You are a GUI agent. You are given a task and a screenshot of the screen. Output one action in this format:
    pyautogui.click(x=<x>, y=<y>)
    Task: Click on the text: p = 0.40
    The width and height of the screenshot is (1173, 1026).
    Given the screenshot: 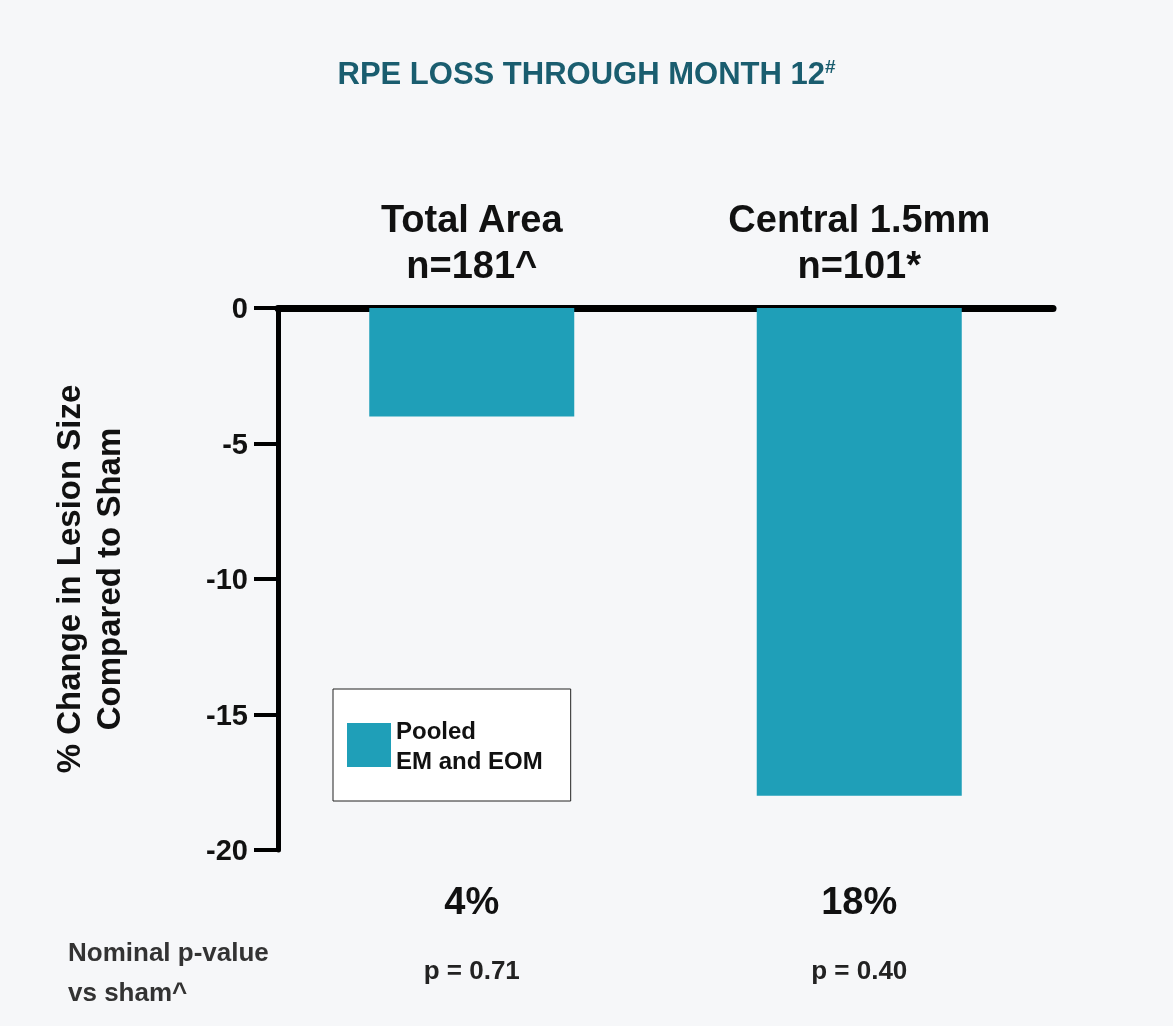 What is the action you would take?
    pyautogui.click(x=859, y=970)
    